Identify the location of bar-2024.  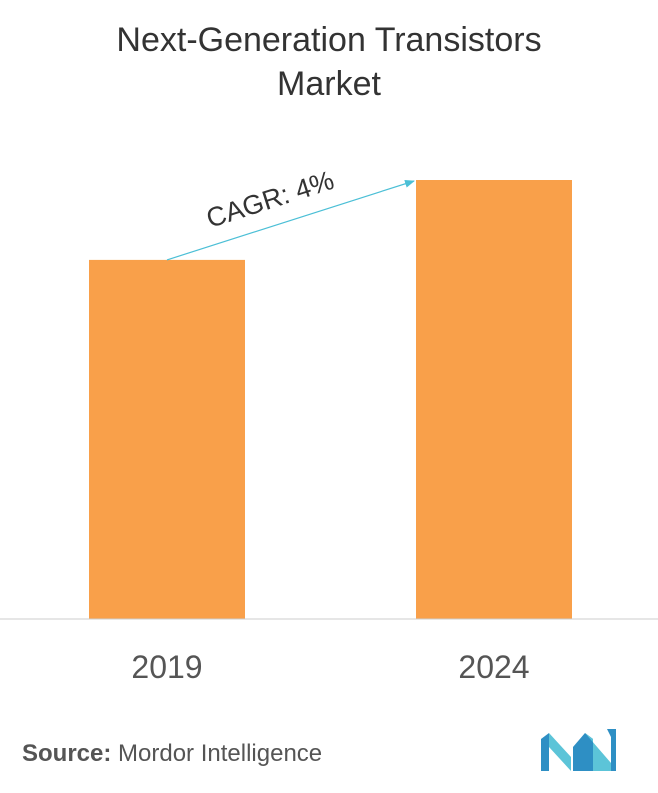
(494, 399).